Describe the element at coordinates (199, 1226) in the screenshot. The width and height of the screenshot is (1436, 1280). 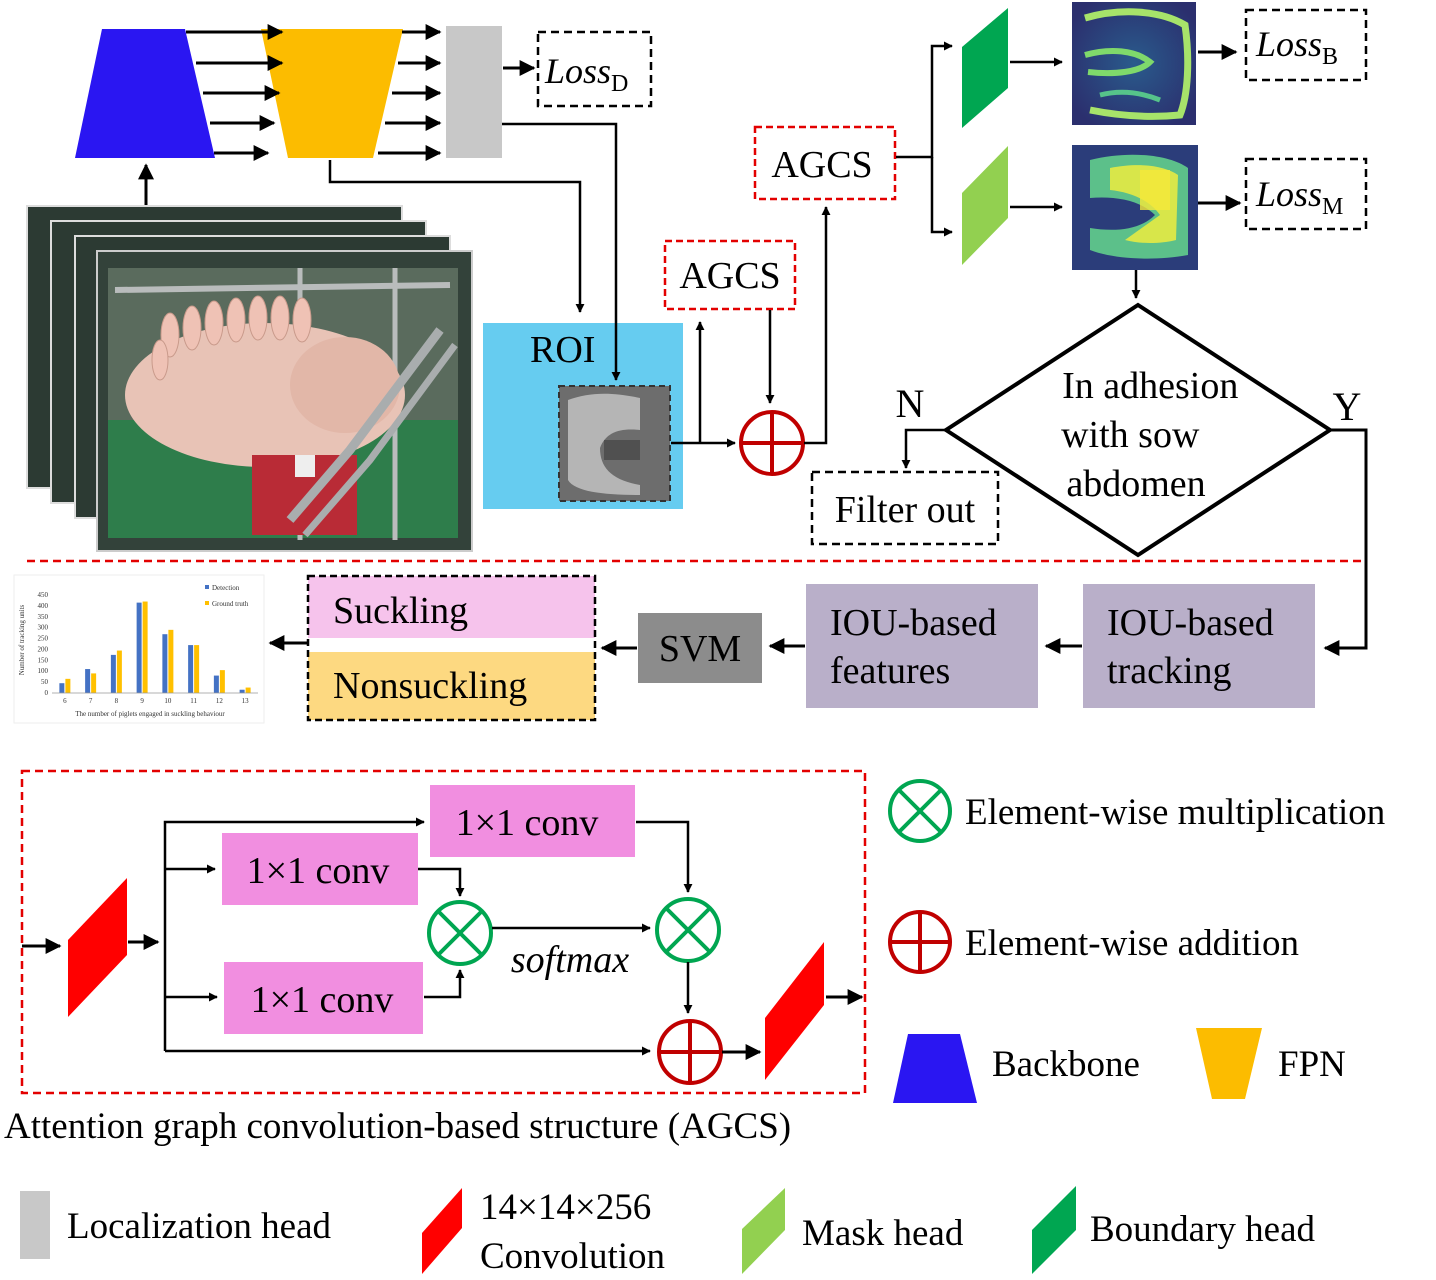
I see `legend-localization-label: Localization head` at that location.